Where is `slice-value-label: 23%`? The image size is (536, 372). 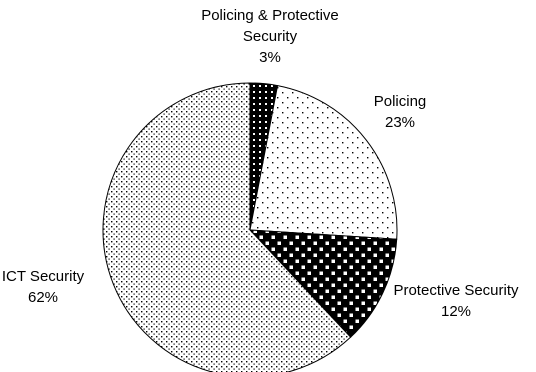
slice-value-label: 23% is located at coordinates (400, 122).